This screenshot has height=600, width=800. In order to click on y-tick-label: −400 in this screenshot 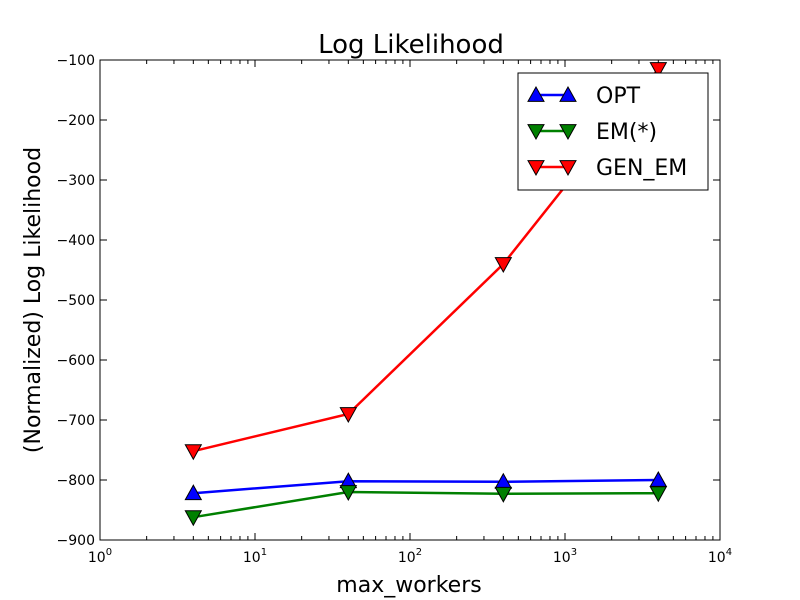, I will do `click(76, 241)`.